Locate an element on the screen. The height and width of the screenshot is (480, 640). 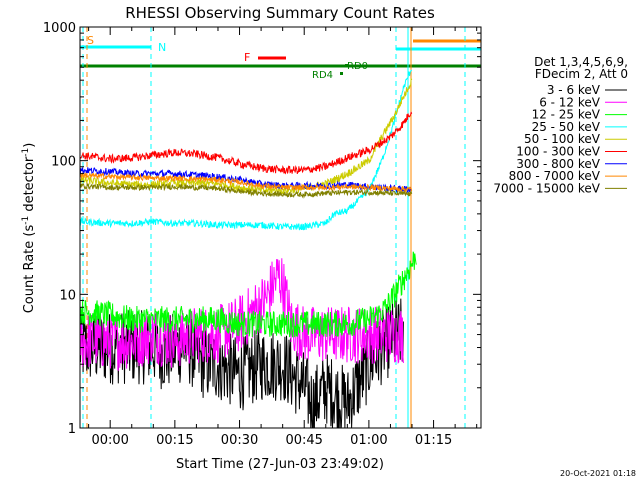
annotation-n: N is located at coordinates (162, 47).